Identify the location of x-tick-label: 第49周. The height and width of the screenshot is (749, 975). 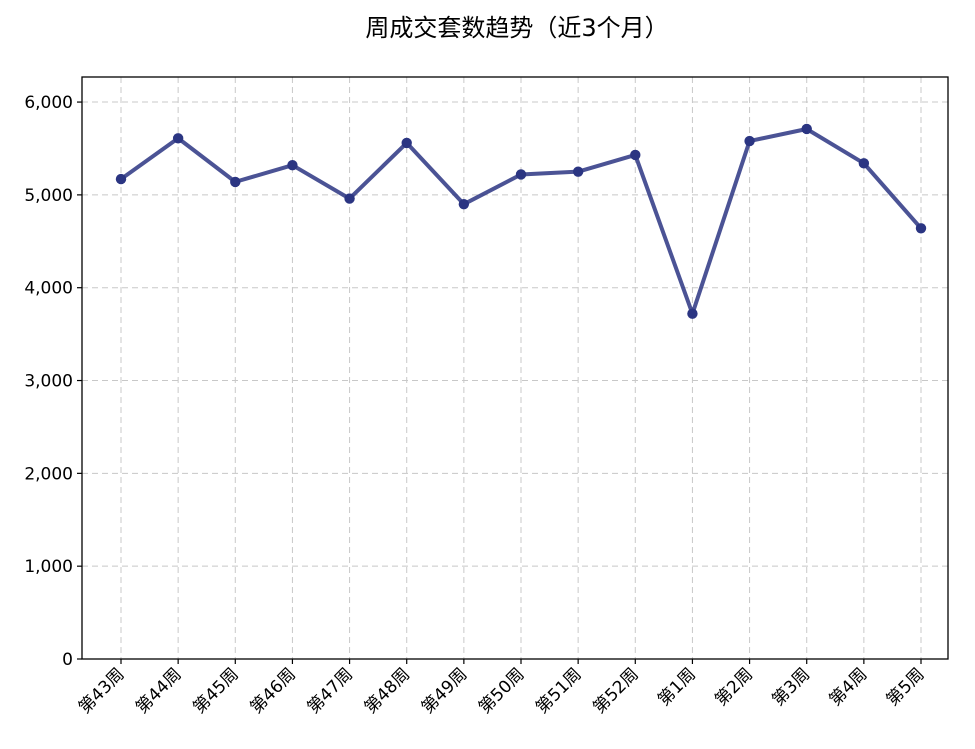
(444, 690).